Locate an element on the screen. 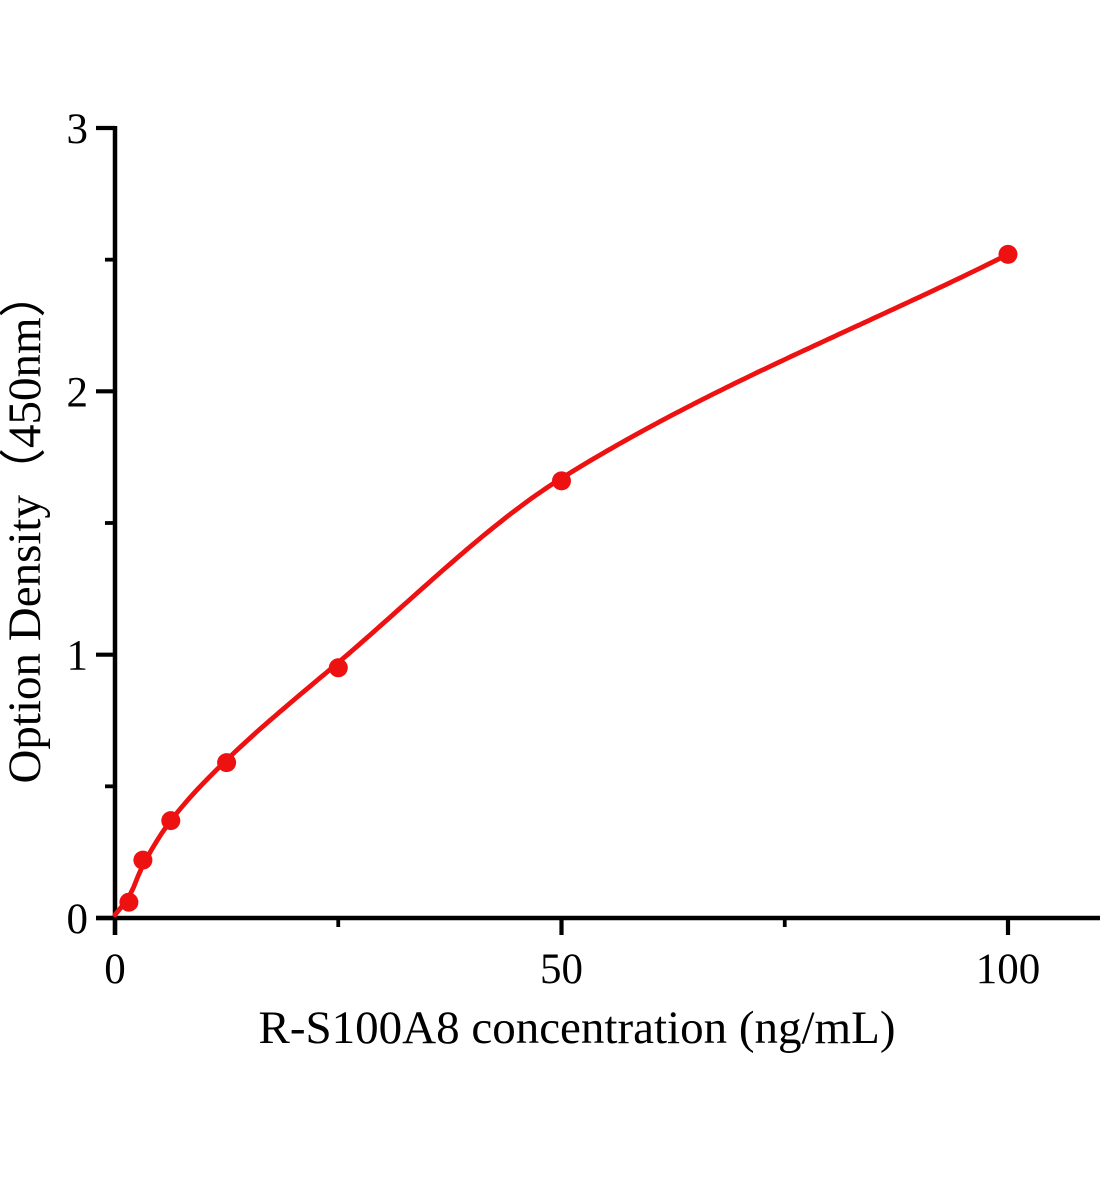  x-tick-label: 100 is located at coordinates (1008, 969).